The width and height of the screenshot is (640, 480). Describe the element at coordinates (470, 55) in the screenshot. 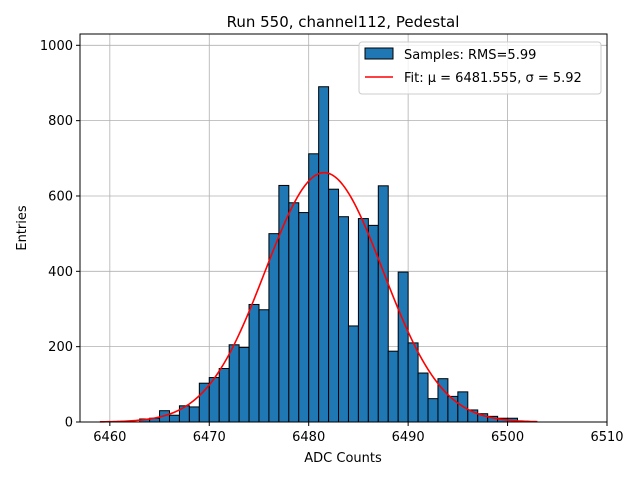

I see `legend-samples-label: Samples: RMS=5.99` at that location.